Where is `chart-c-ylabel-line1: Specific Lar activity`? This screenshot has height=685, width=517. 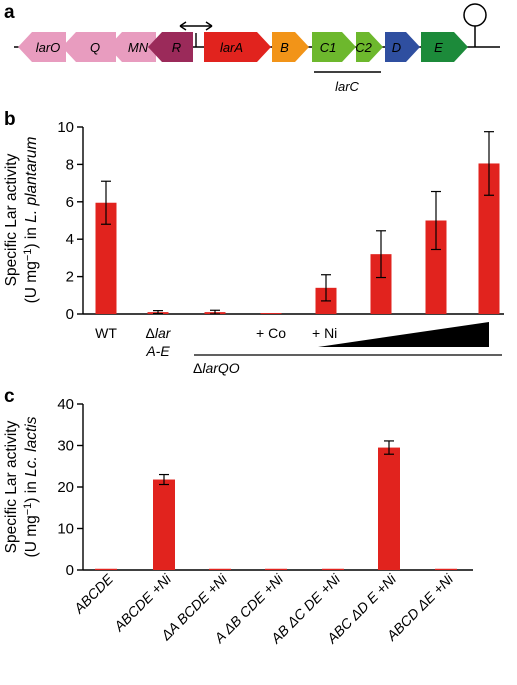 chart-c-ylabel-line1: Specific Lar activity is located at coordinates (11, 486).